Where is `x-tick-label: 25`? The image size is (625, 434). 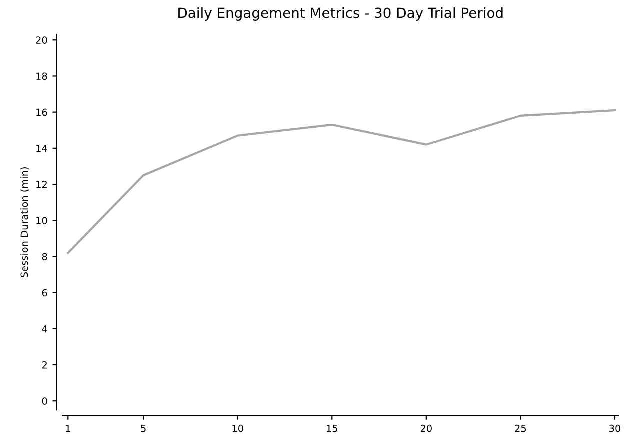 x-tick-label: 25 is located at coordinates (520, 428).